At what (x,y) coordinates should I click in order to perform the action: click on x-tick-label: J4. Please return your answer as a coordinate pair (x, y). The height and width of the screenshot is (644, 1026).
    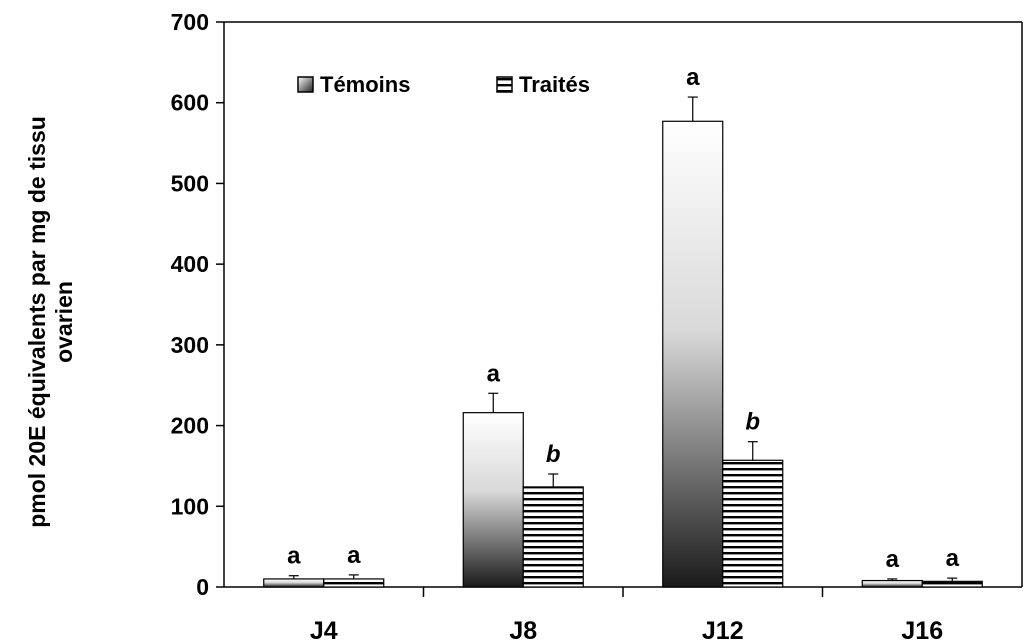
    Looking at the image, I should click on (324, 630).